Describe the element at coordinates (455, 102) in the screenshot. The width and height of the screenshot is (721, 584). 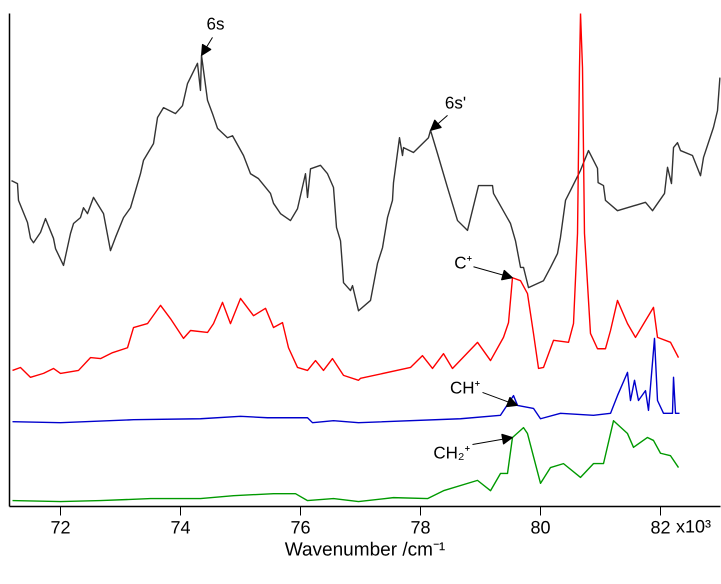
I see `annotation: 6s'` at that location.